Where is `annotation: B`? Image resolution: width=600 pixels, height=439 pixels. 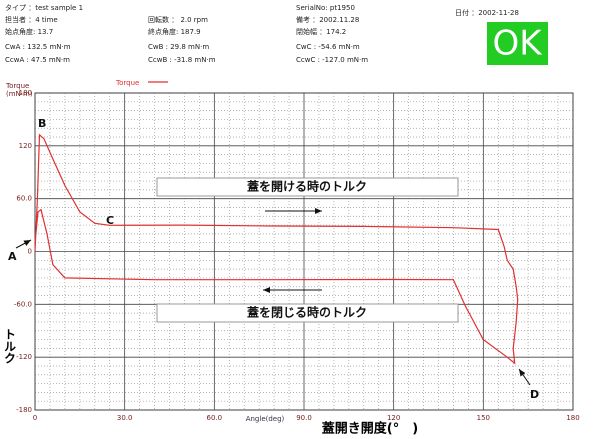 annotation: B is located at coordinates (42, 123).